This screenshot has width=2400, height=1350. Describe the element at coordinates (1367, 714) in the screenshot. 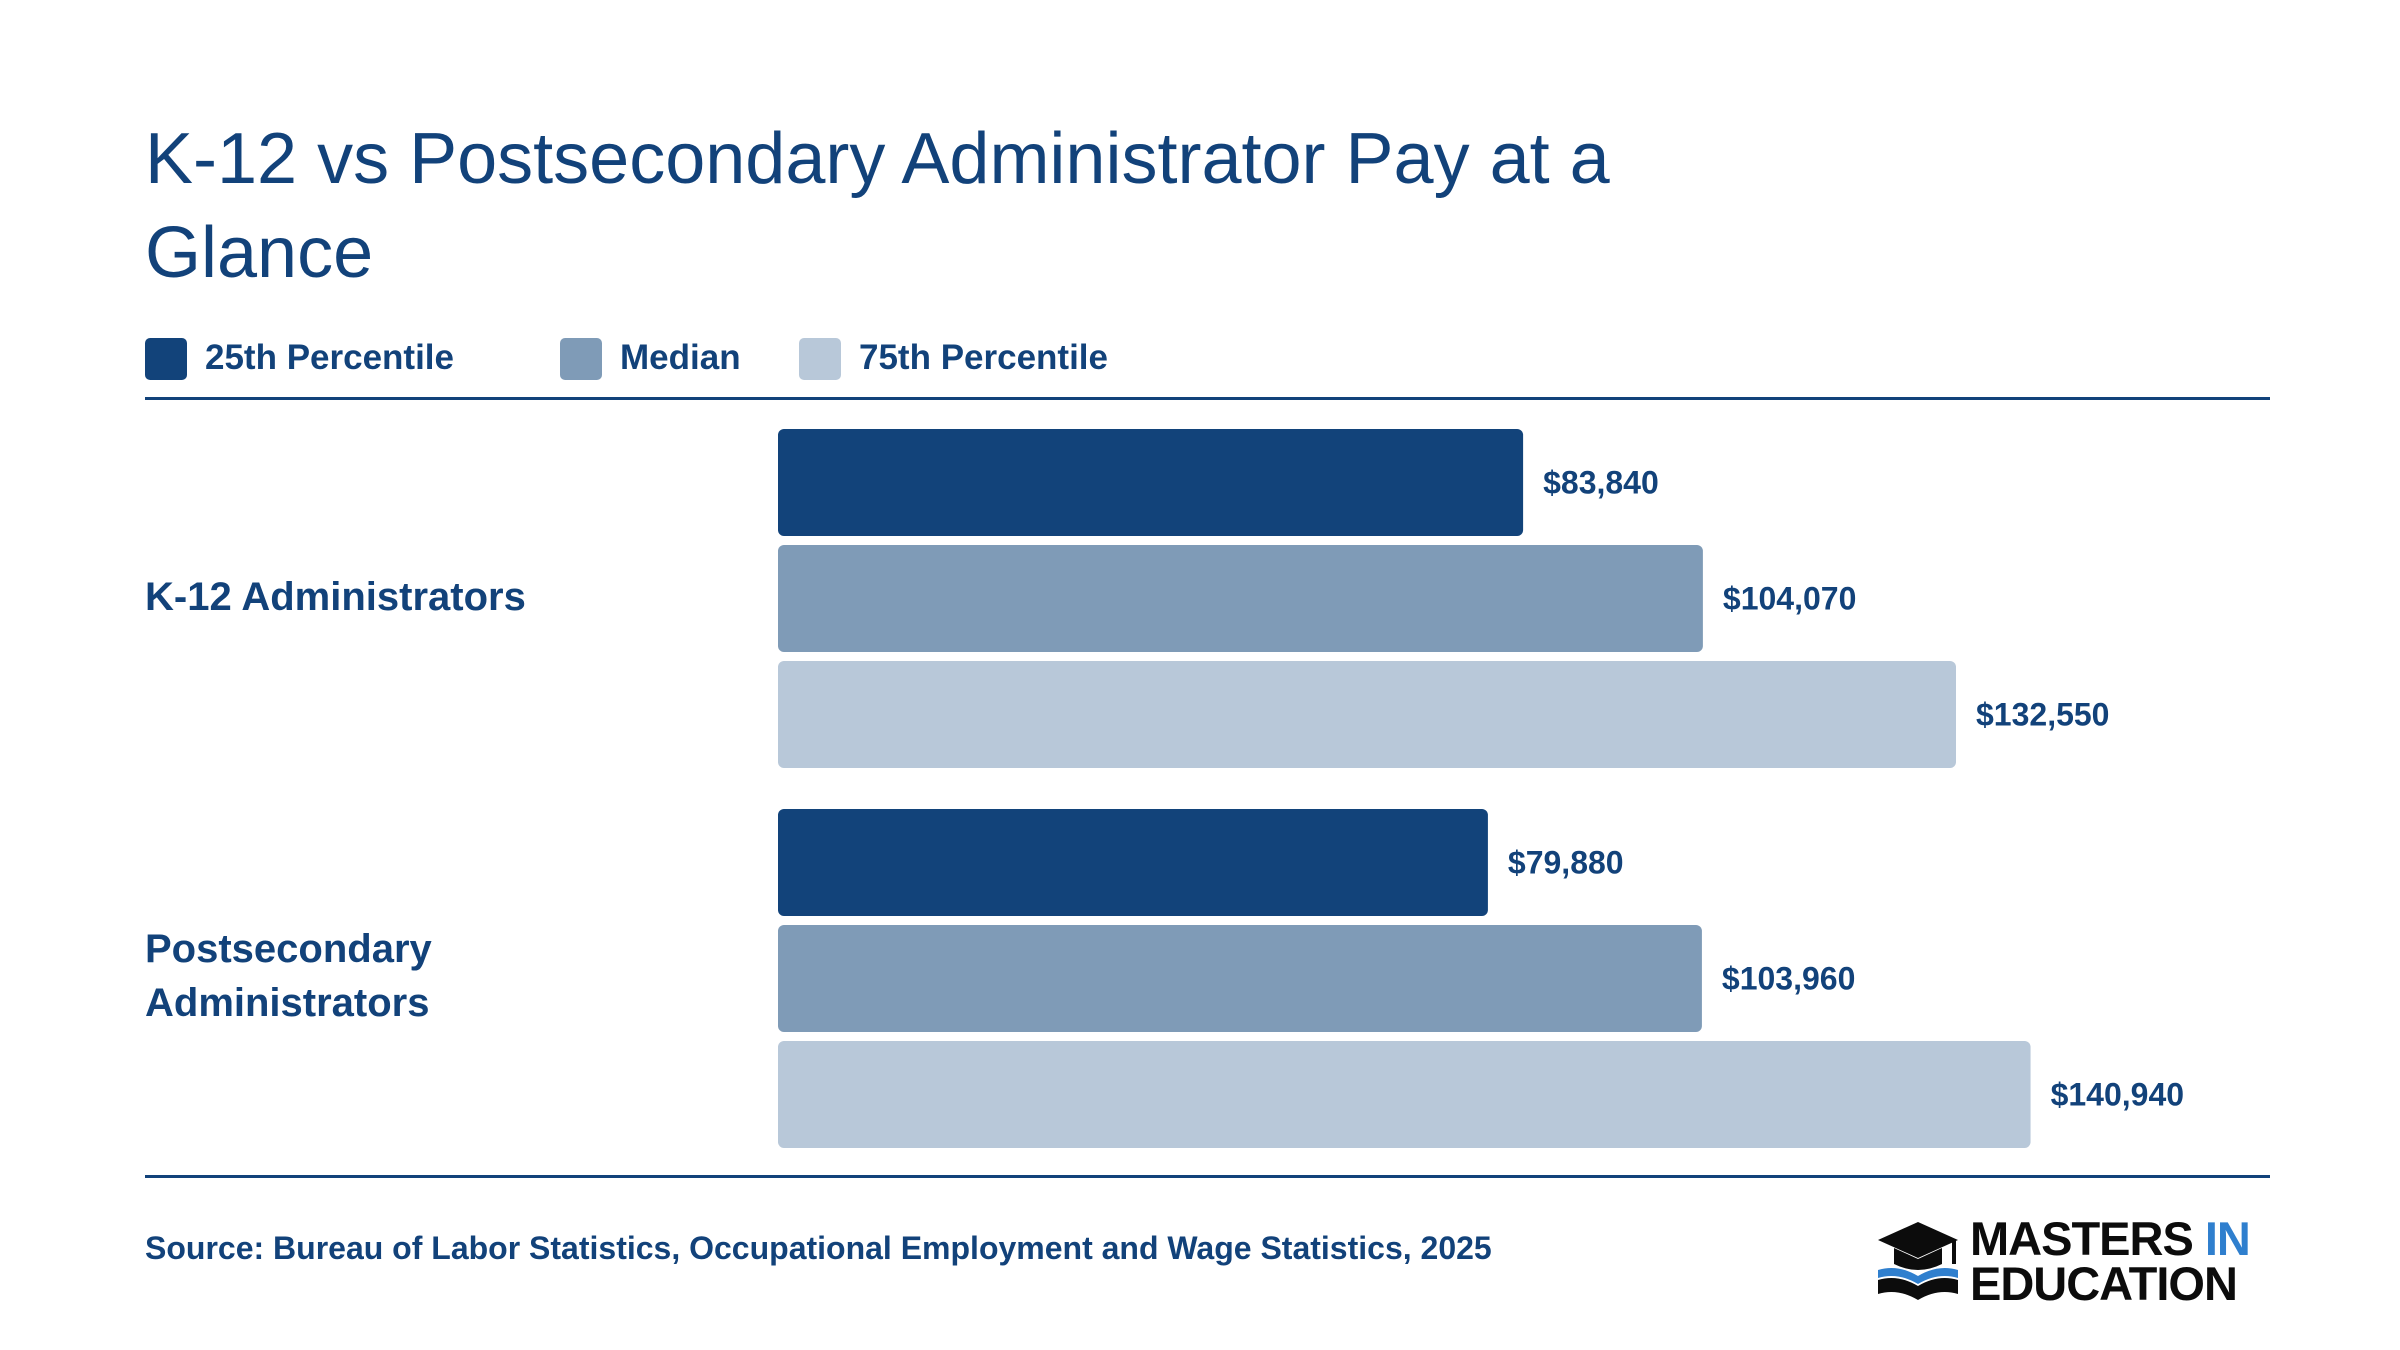

I see `bar-k12-75th` at that location.